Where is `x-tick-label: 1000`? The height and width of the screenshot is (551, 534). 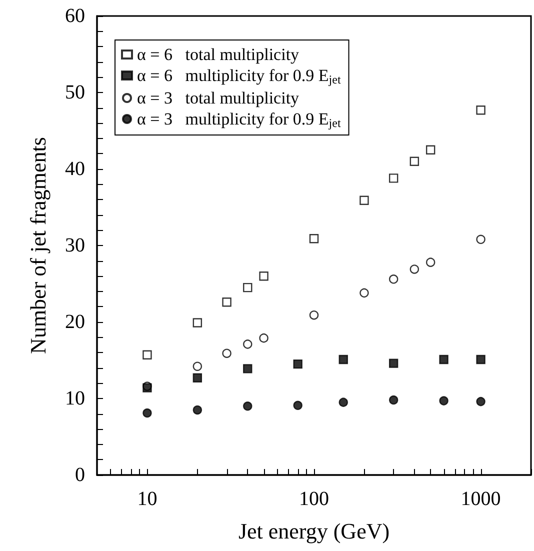 x-tick-label: 1000 is located at coordinates (480, 499).